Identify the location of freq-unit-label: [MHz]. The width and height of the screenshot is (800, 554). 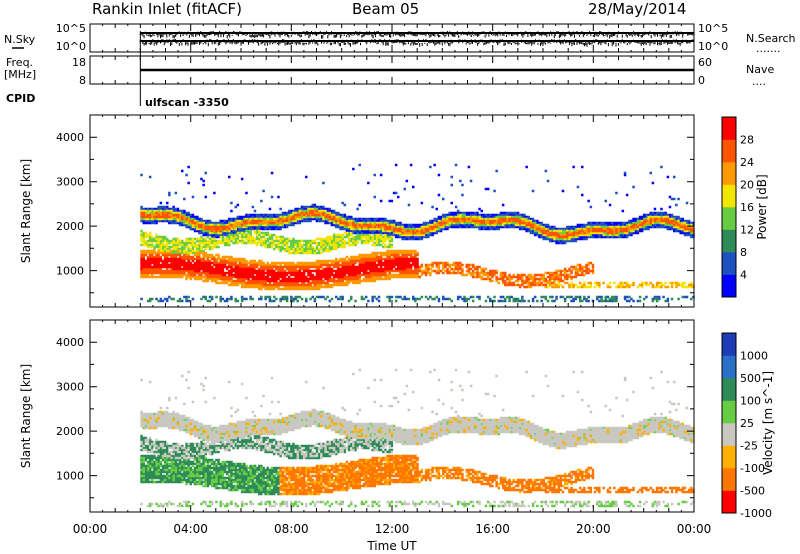
(20, 74).